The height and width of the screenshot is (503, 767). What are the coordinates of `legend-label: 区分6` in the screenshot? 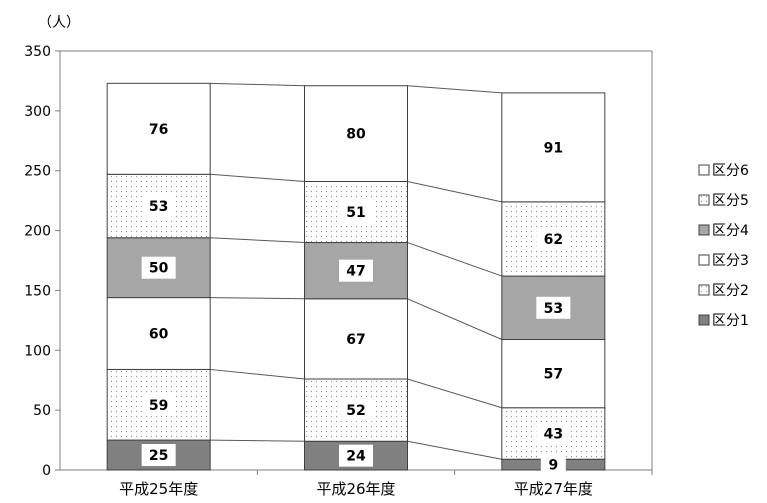 It's located at (730, 171).